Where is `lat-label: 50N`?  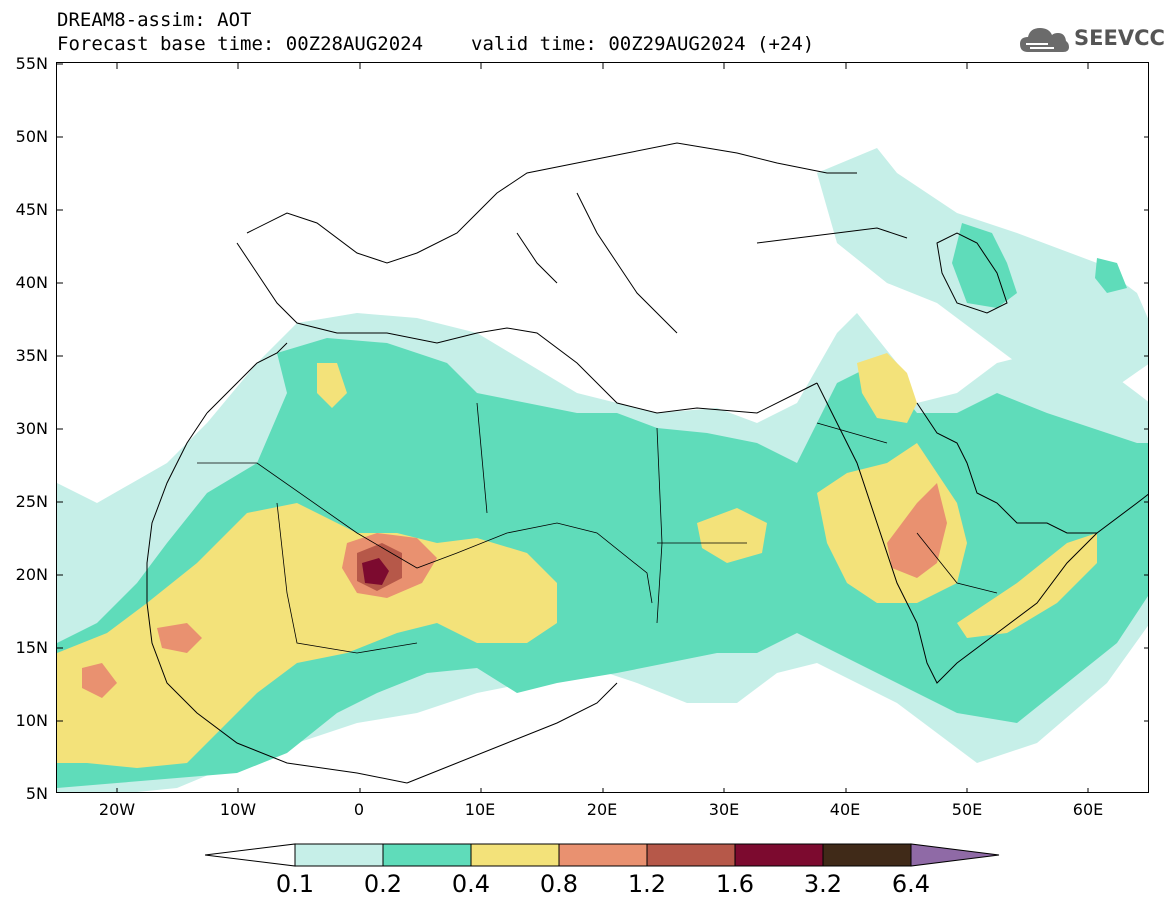 lat-label: 50N is located at coordinates (31, 136).